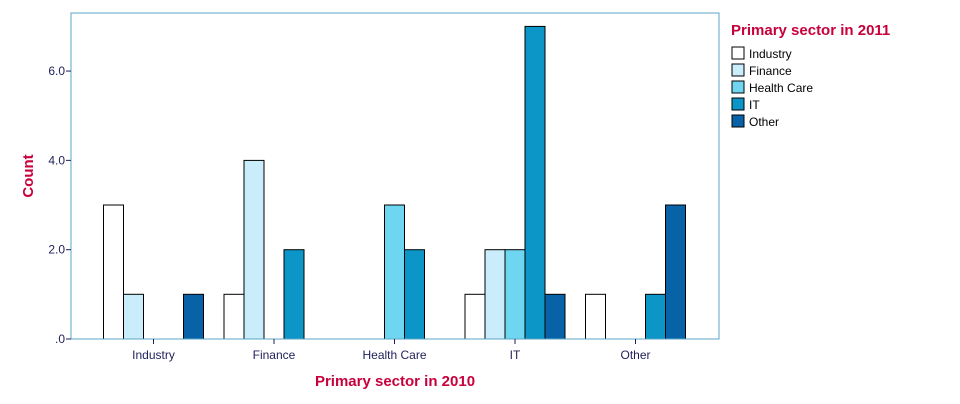 The width and height of the screenshot is (960, 404). I want to click on x-tick-label: Finance, so click(274, 355).